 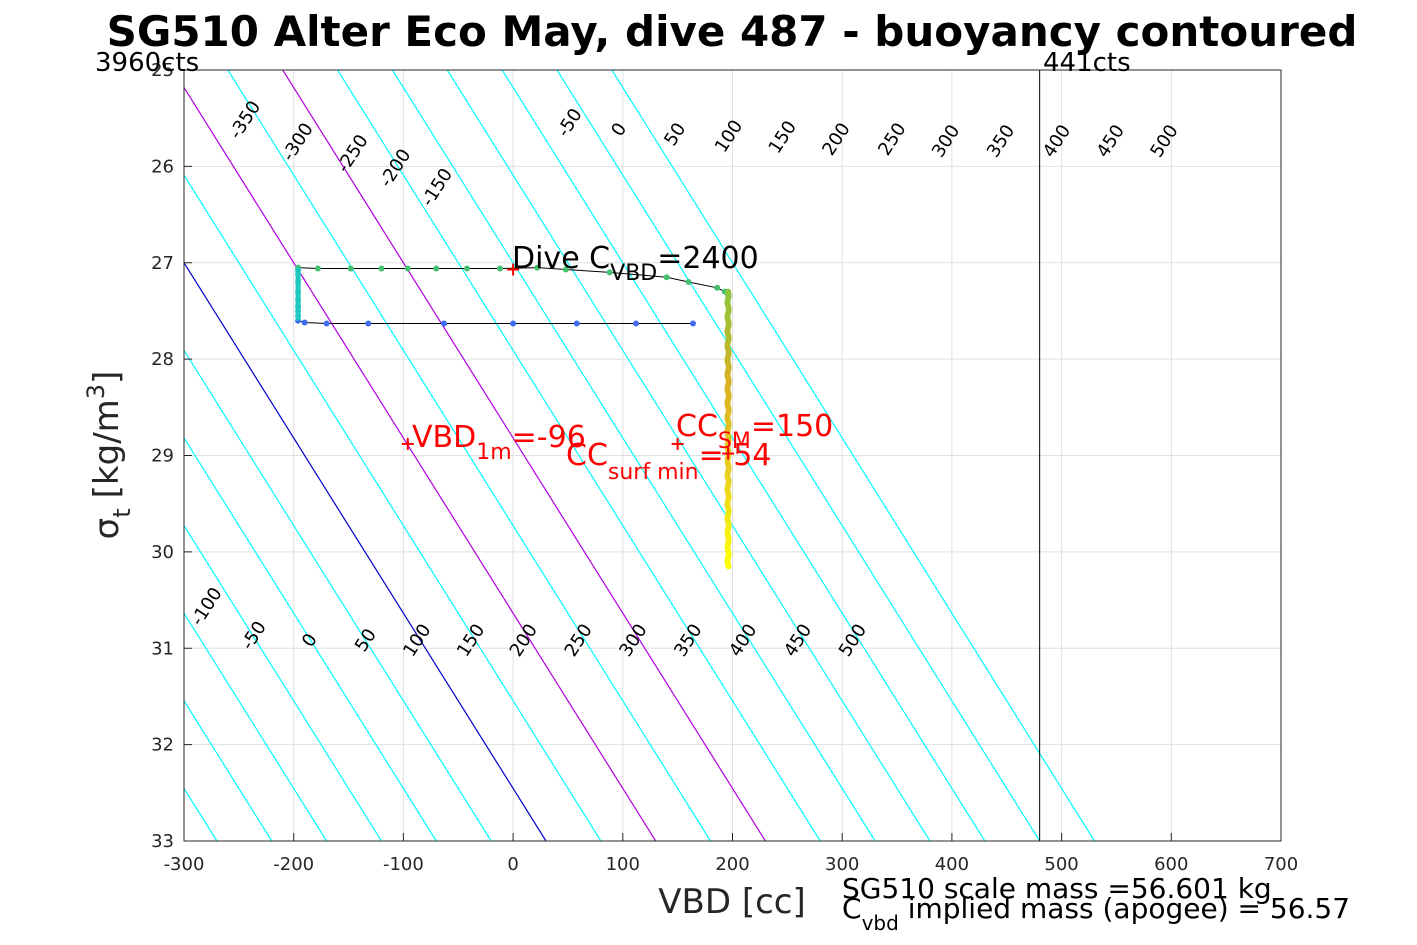 I want to click on y-tick-label: 28, so click(x=162, y=359).